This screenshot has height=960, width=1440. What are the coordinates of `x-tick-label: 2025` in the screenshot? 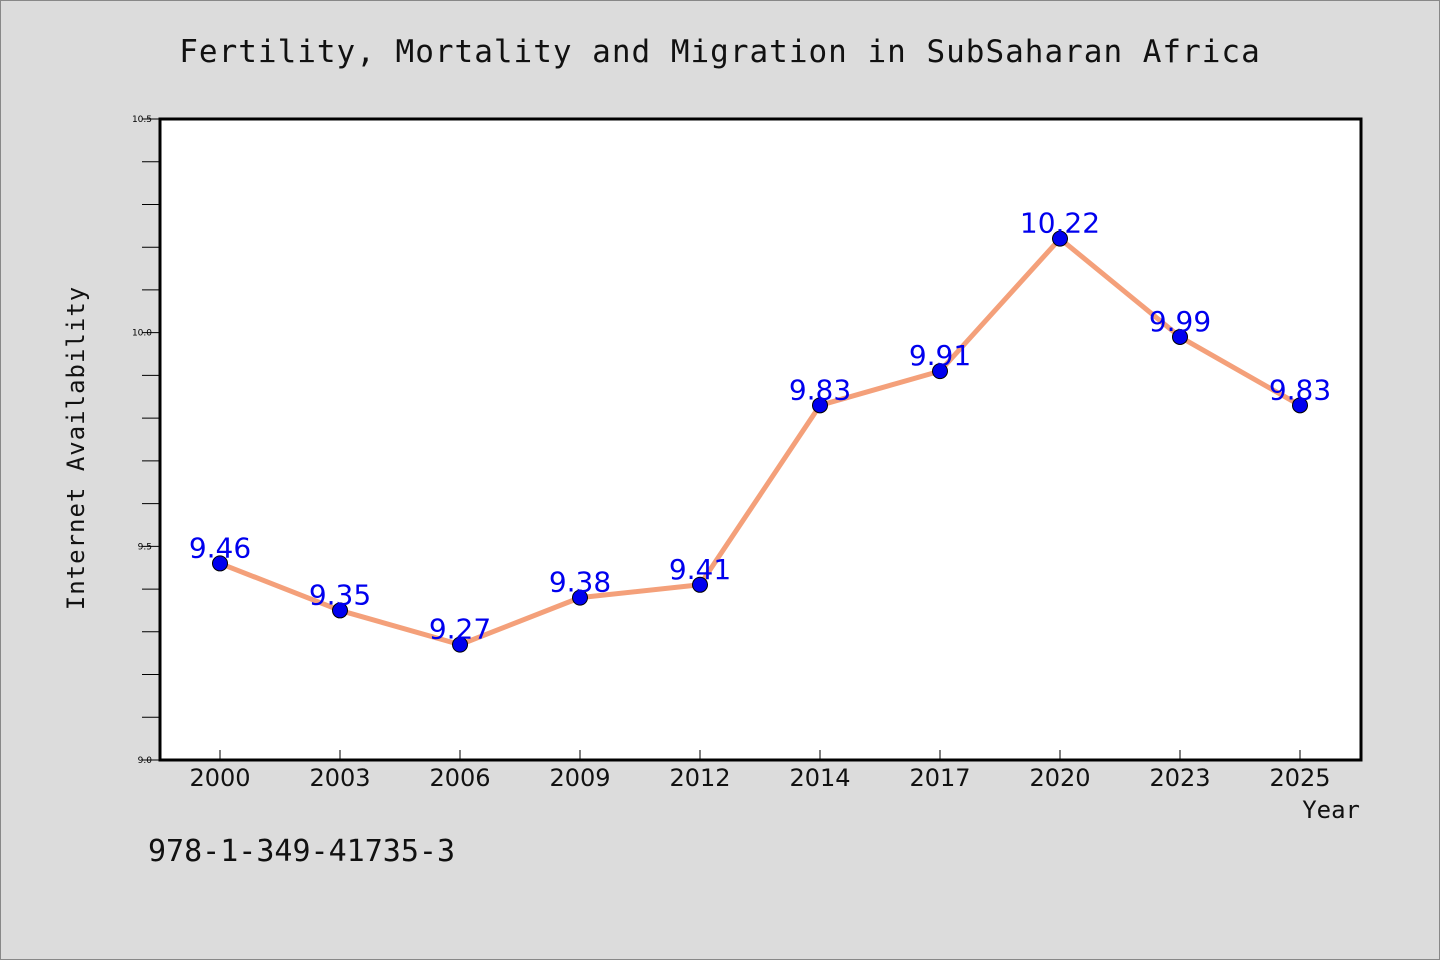 It's located at (1299, 778).